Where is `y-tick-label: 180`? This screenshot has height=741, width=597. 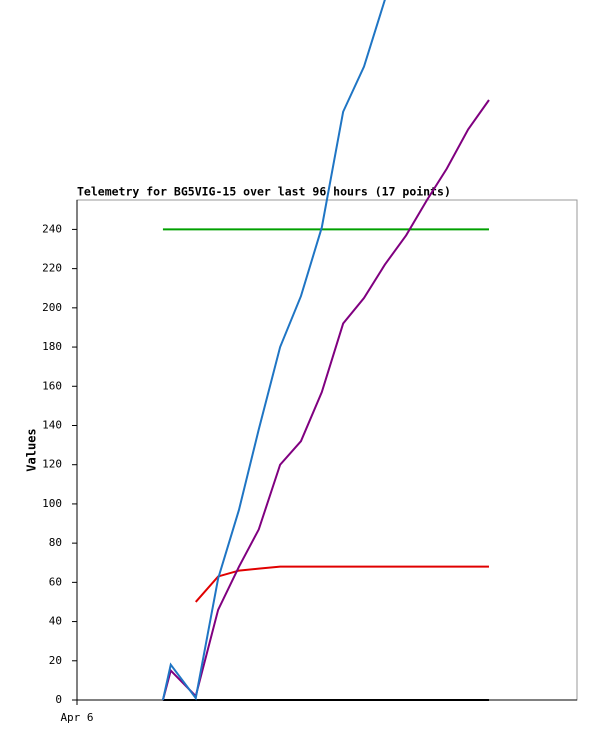
y-tick-label: 180 is located at coordinates (52, 346).